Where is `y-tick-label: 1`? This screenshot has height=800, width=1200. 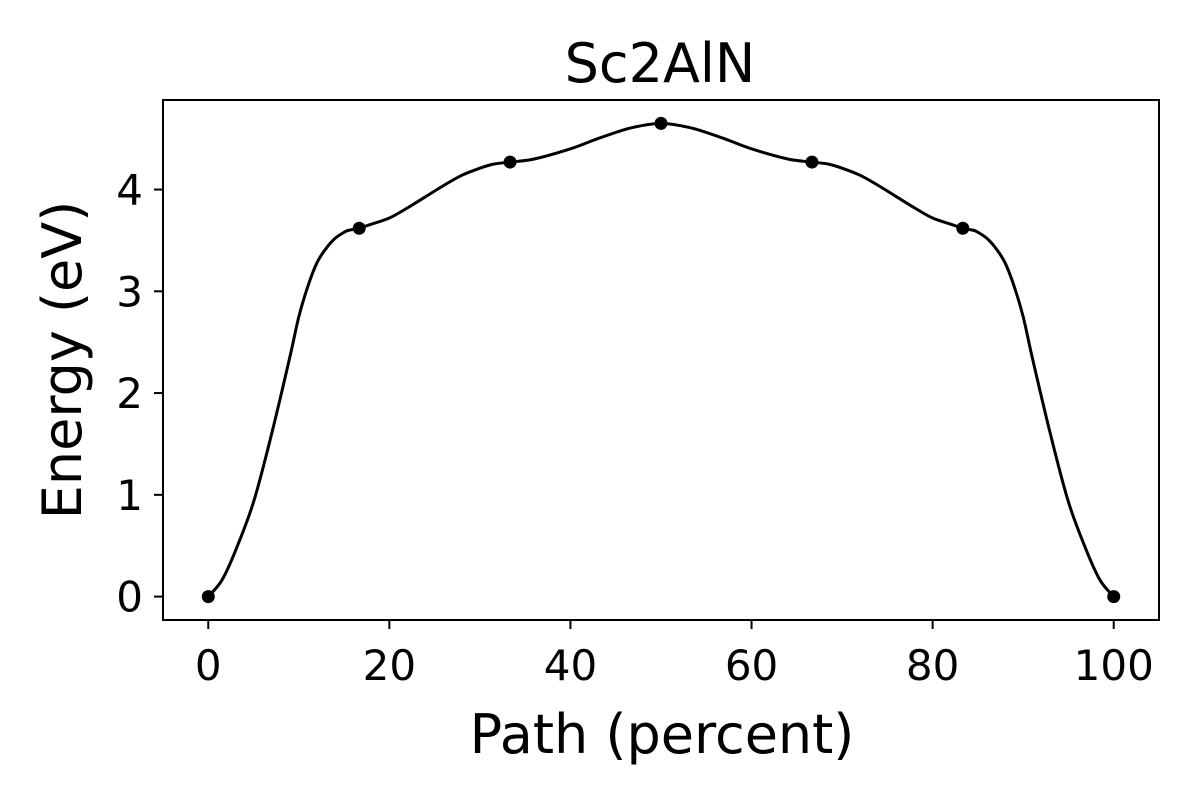
y-tick-label: 1 is located at coordinates (129, 495).